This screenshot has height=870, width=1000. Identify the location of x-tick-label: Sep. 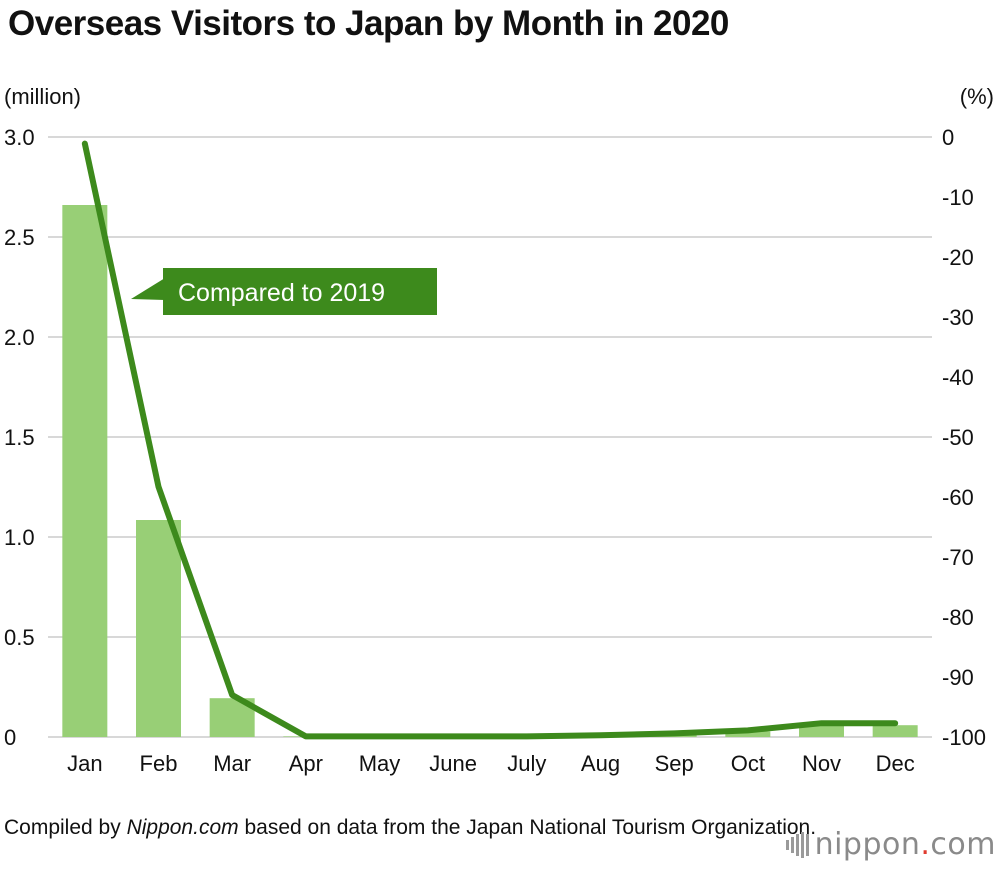
(674, 763).